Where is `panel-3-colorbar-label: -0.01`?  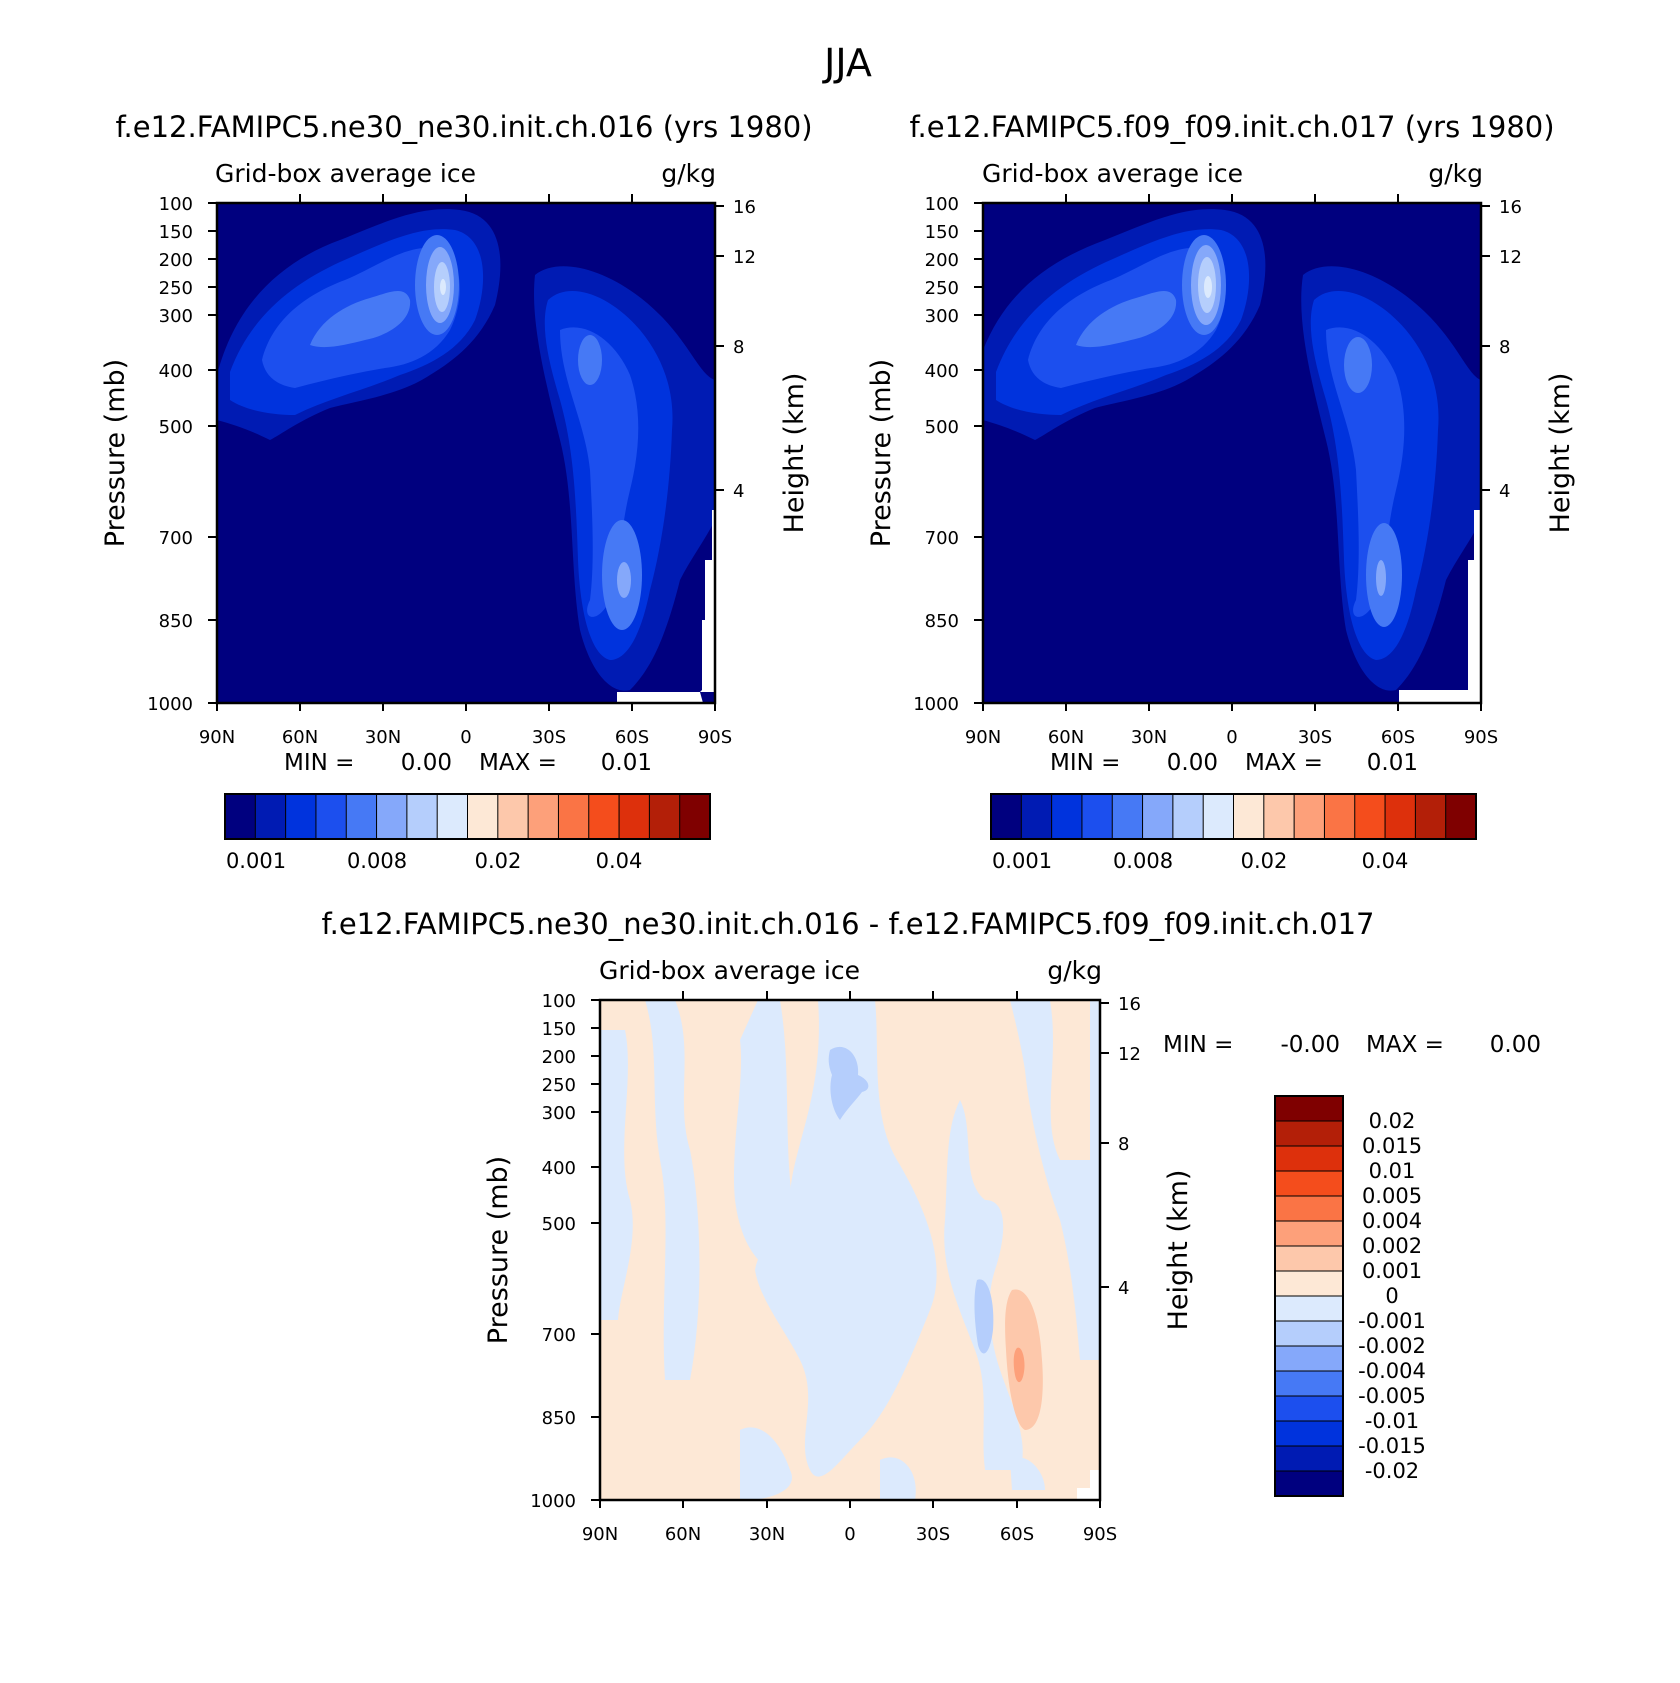 panel-3-colorbar-label: -0.01 is located at coordinates (1392, 1421).